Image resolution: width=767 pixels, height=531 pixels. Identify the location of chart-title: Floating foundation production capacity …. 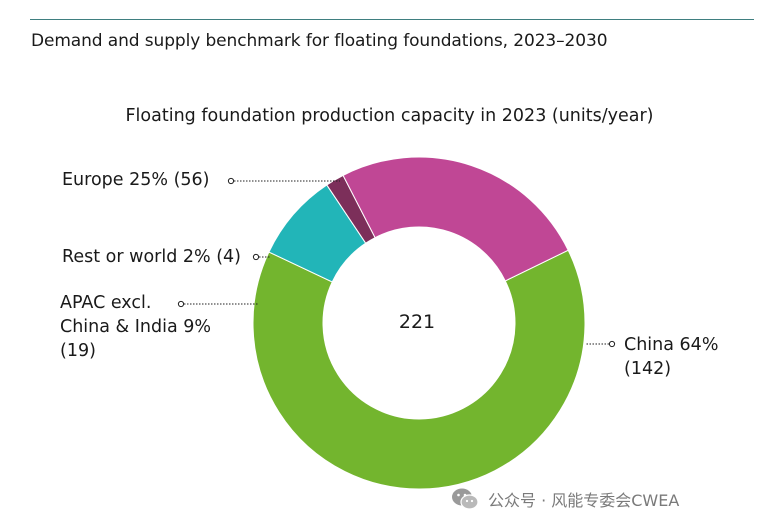
(389, 116).